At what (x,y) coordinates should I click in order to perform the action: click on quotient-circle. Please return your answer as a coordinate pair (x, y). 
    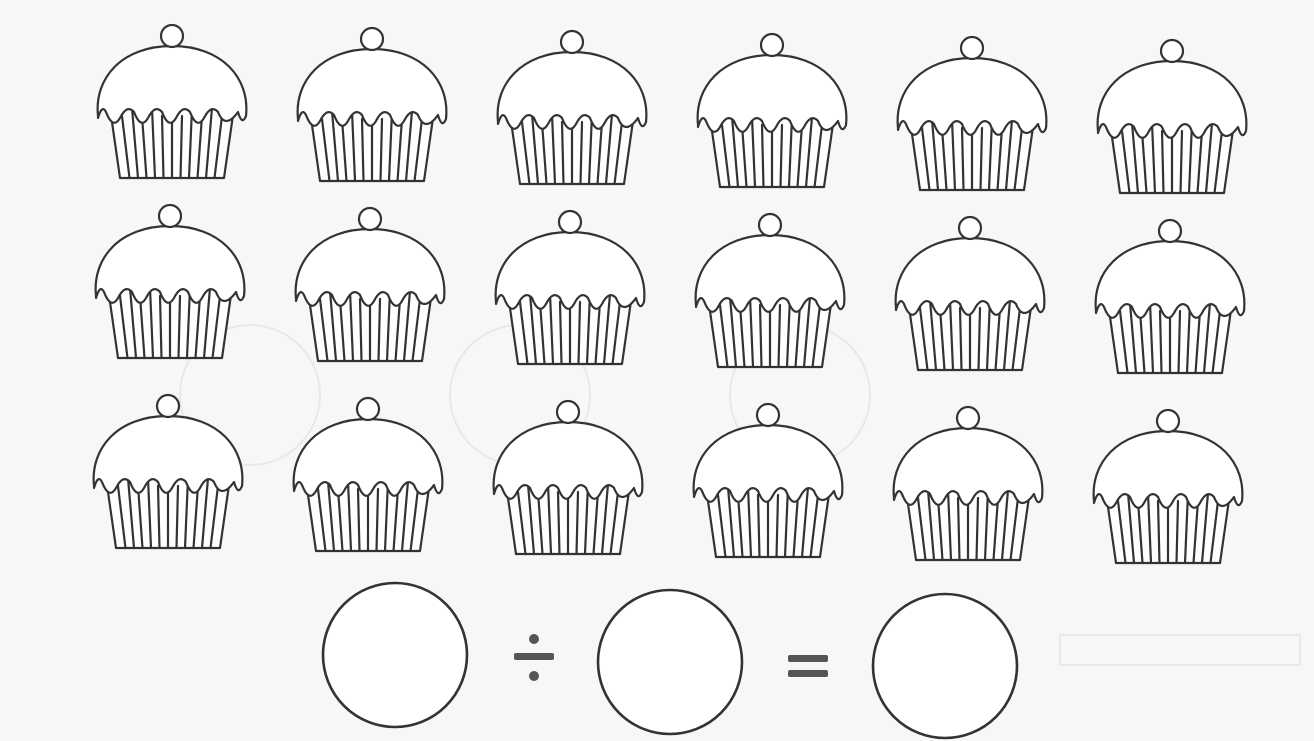
    Looking at the image, I should click on (945, 666).